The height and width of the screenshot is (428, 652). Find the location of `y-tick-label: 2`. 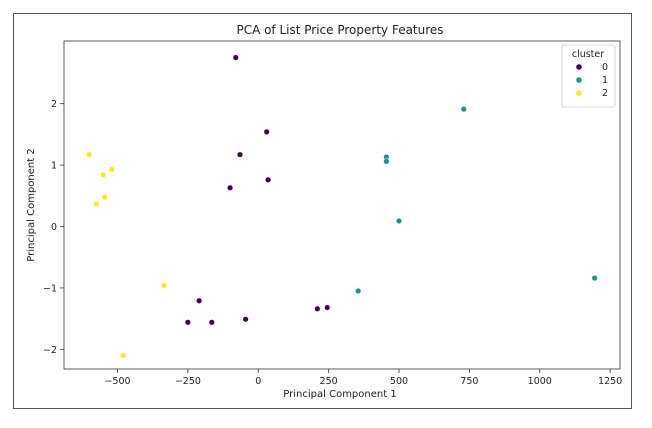

y-tick-label: 2 is located at coordinates (54, 104).